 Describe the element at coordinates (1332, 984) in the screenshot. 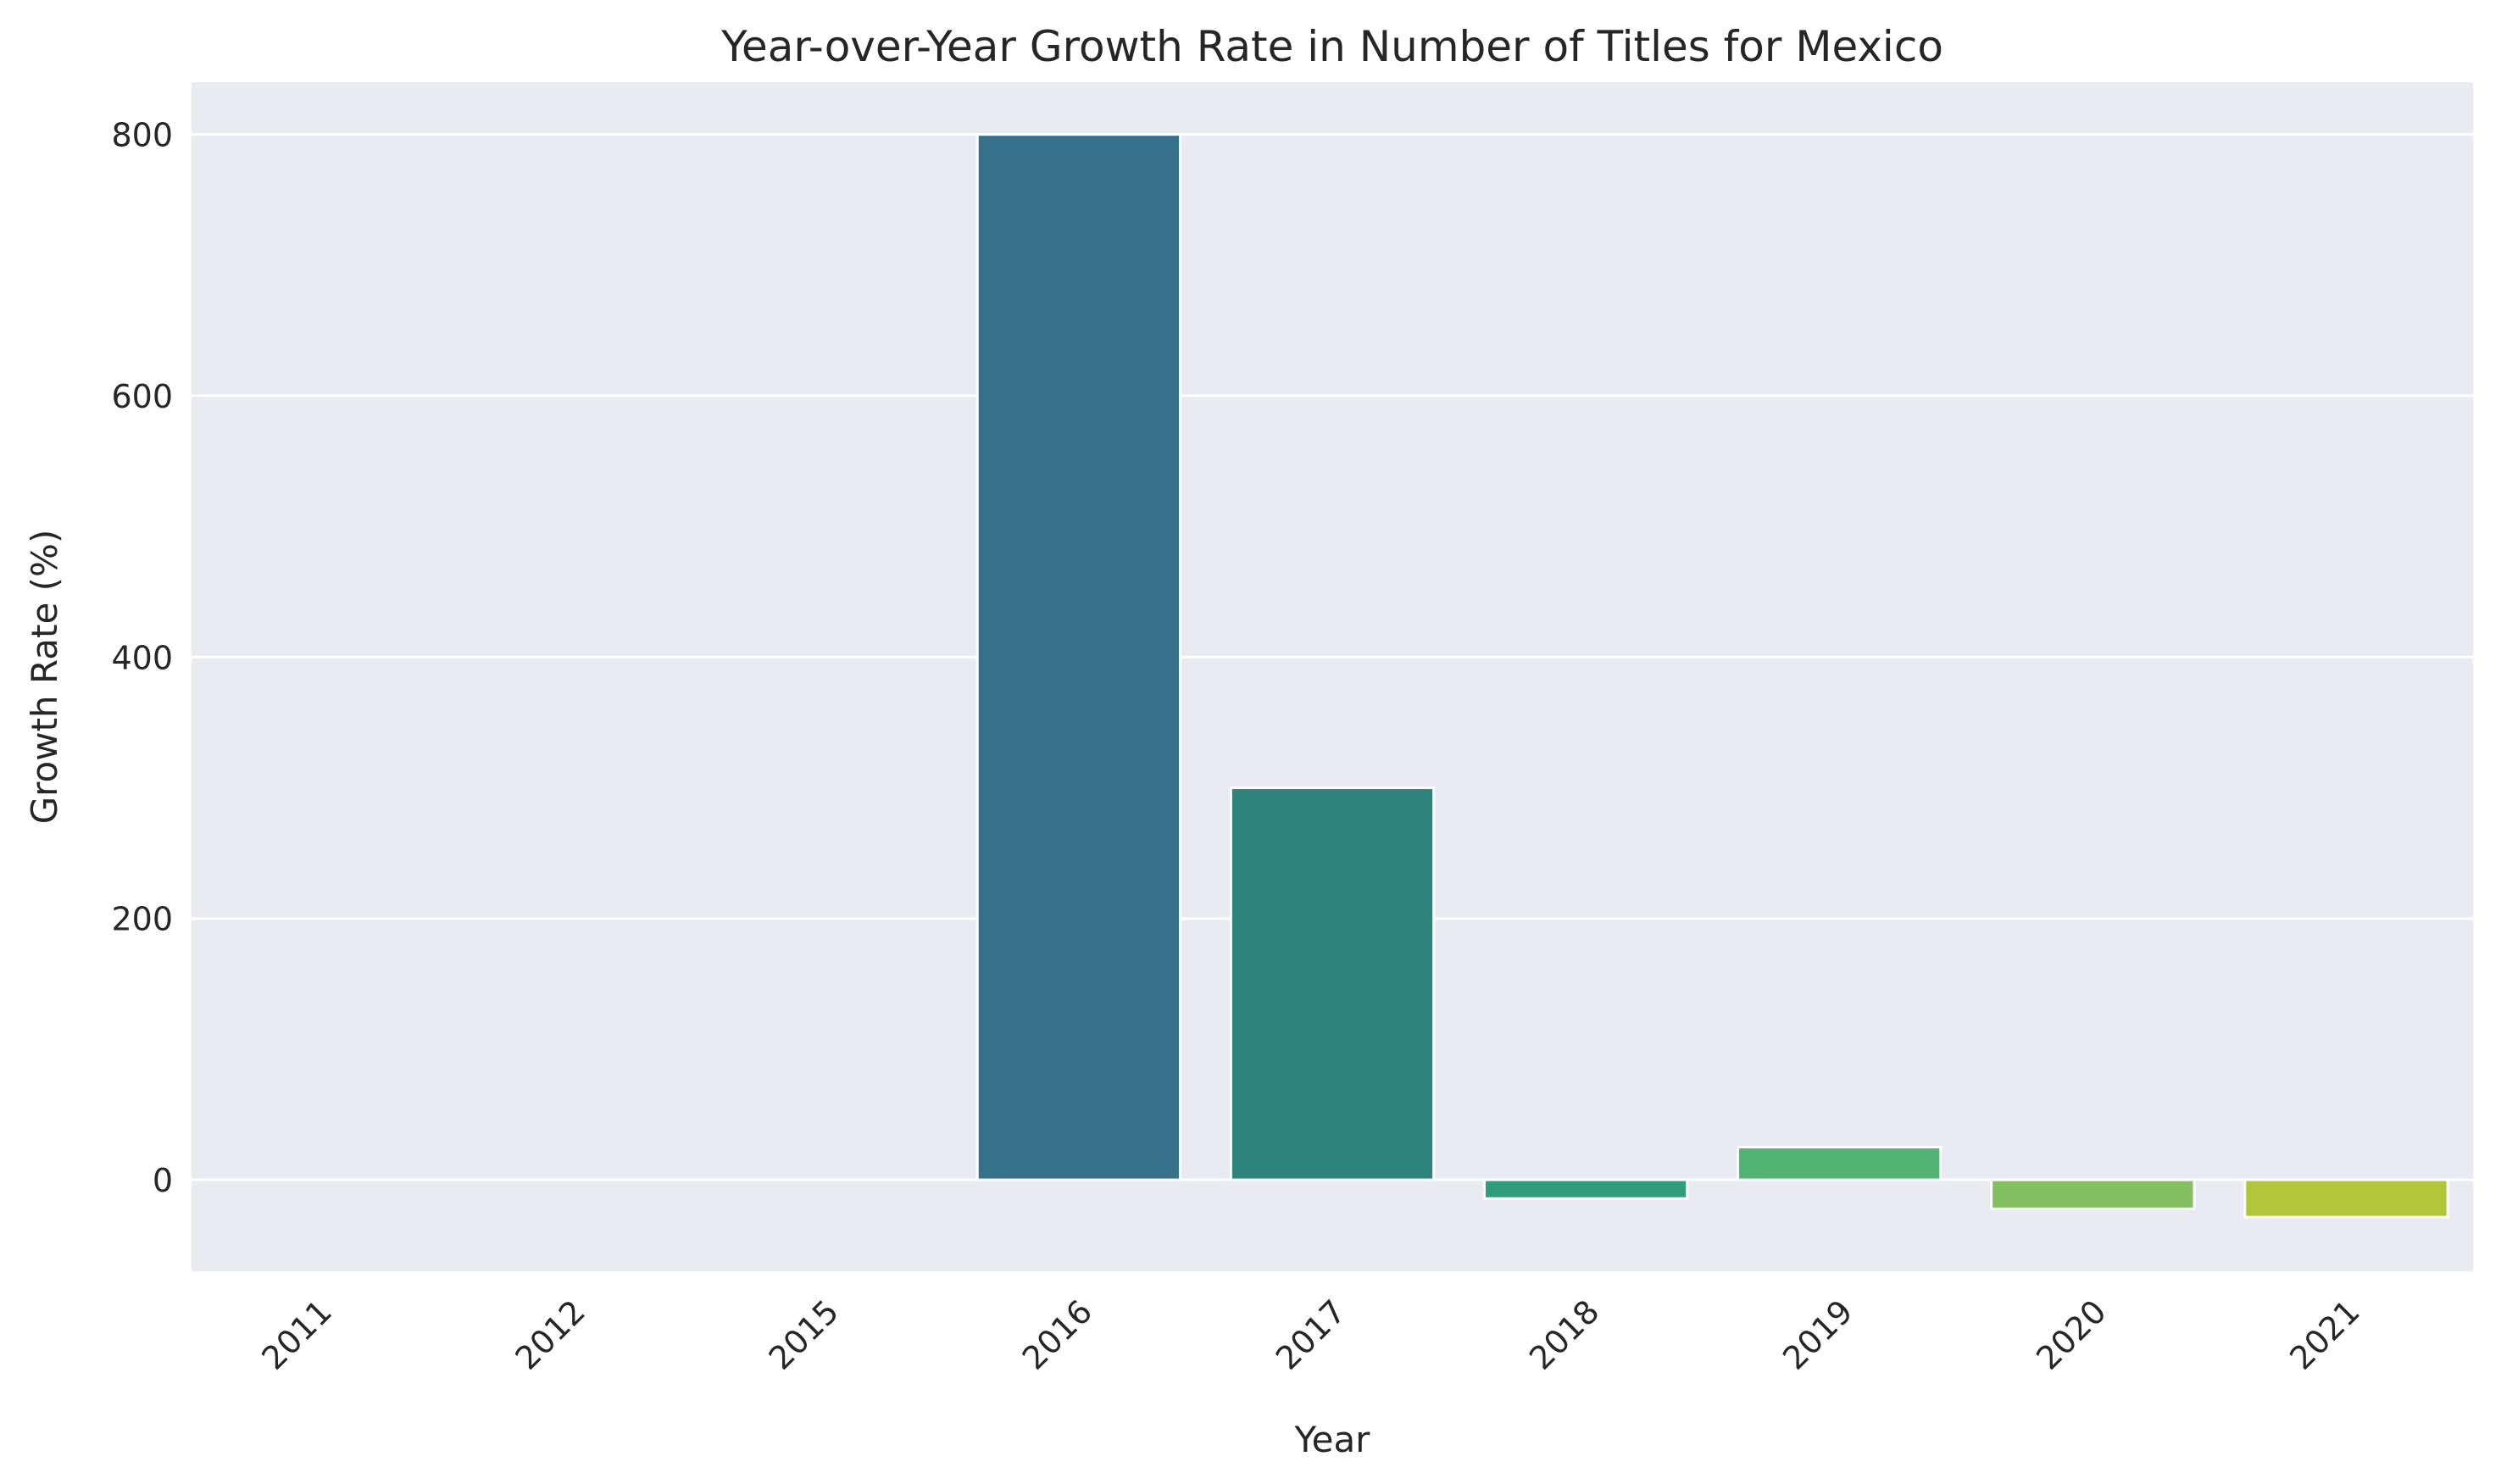

I see `bar-2017` at that location.